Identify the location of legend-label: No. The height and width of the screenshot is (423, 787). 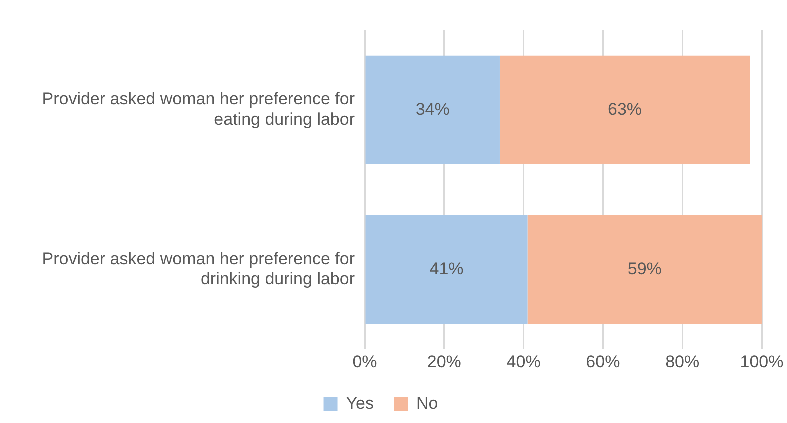
(427, 404).